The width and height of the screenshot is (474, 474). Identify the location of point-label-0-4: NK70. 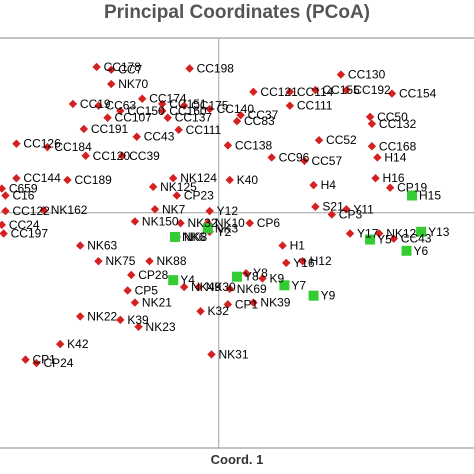
(133, 84).